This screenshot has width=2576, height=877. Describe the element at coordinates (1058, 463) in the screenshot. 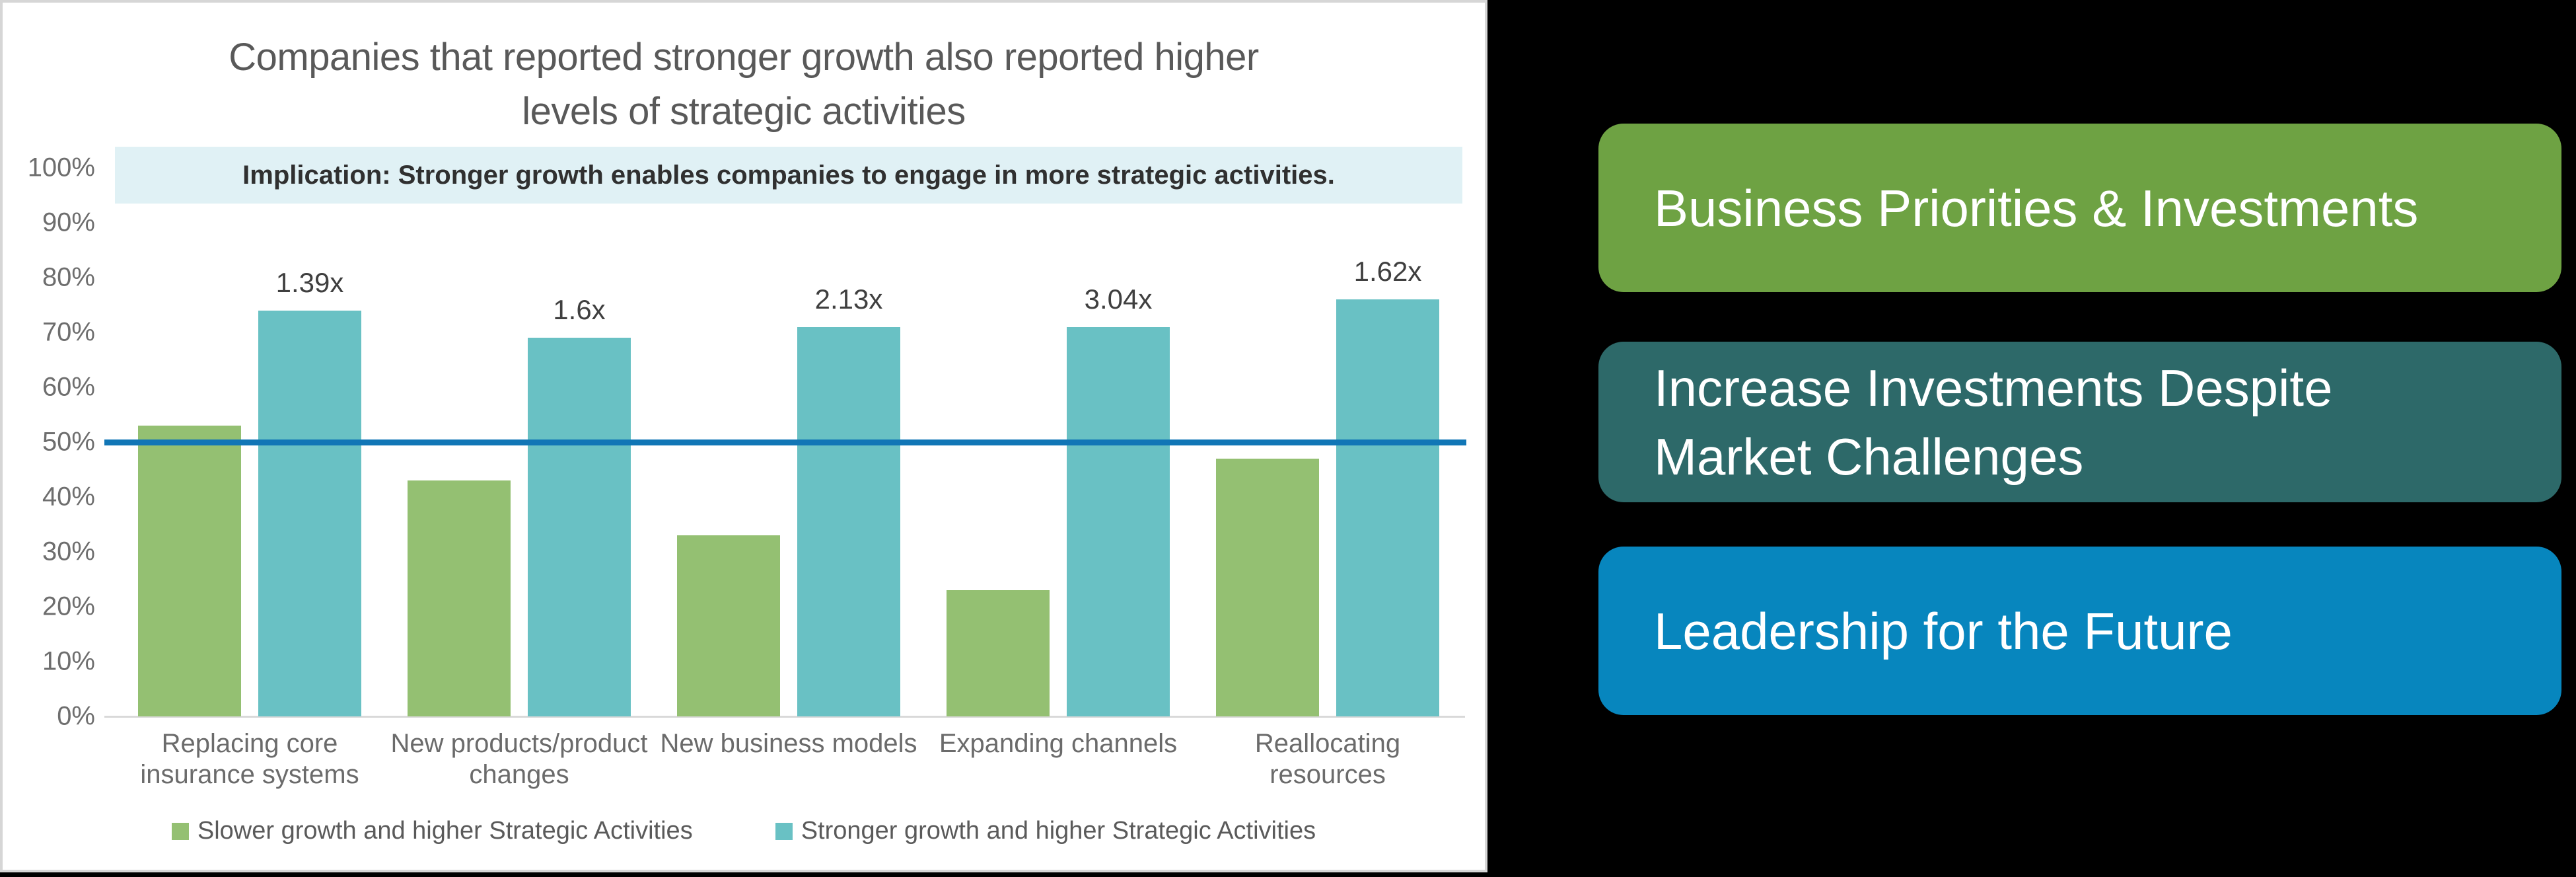

I see `bar-group: 3.04x Expanding channels` at that location.